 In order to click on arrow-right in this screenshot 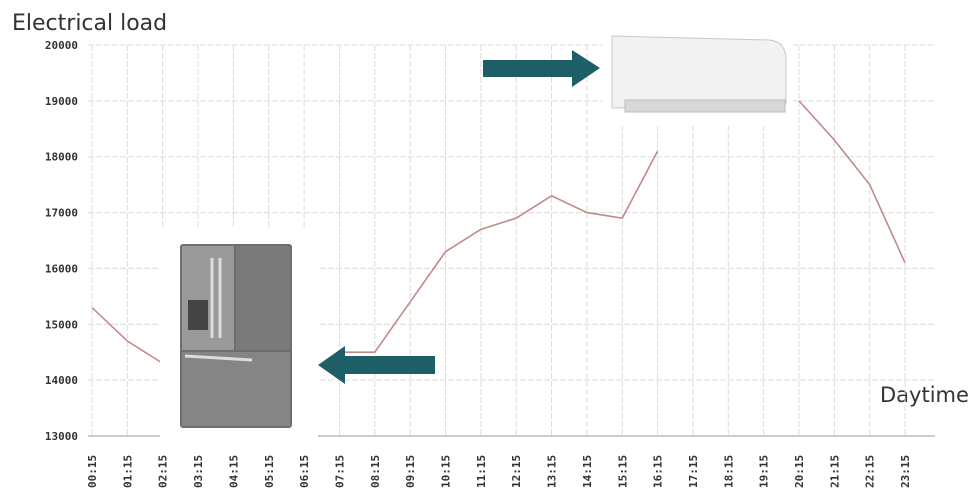, I will do `click(541, 68)`.